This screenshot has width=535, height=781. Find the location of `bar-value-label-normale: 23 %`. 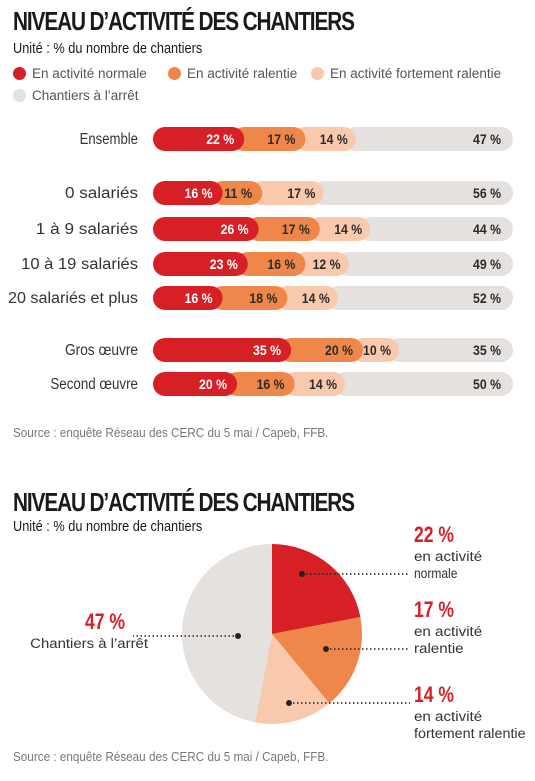

bar-value-label-normale: 23 % is located at coordinates (224, 264).